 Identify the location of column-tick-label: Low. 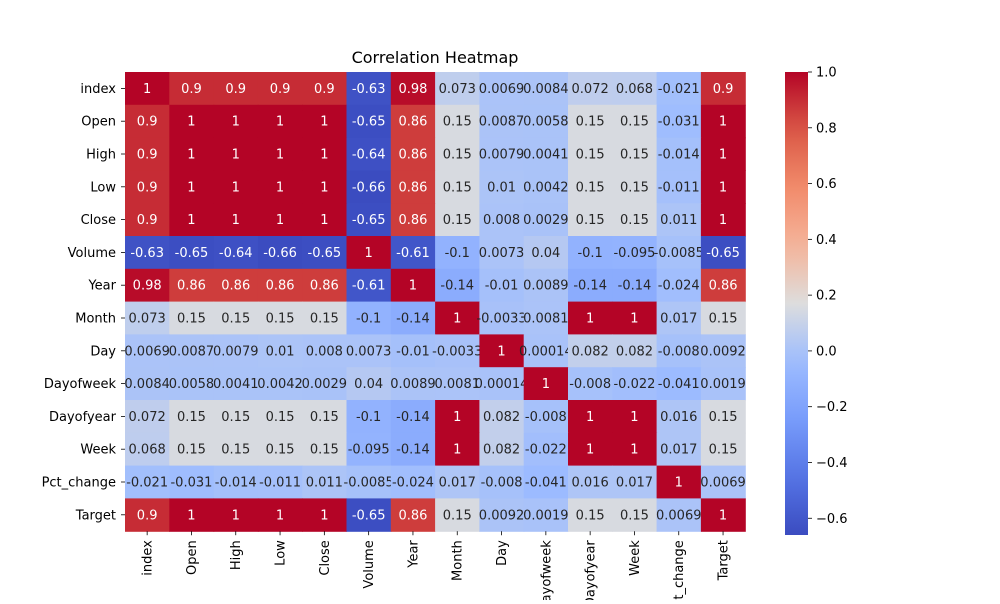
(281, 553).